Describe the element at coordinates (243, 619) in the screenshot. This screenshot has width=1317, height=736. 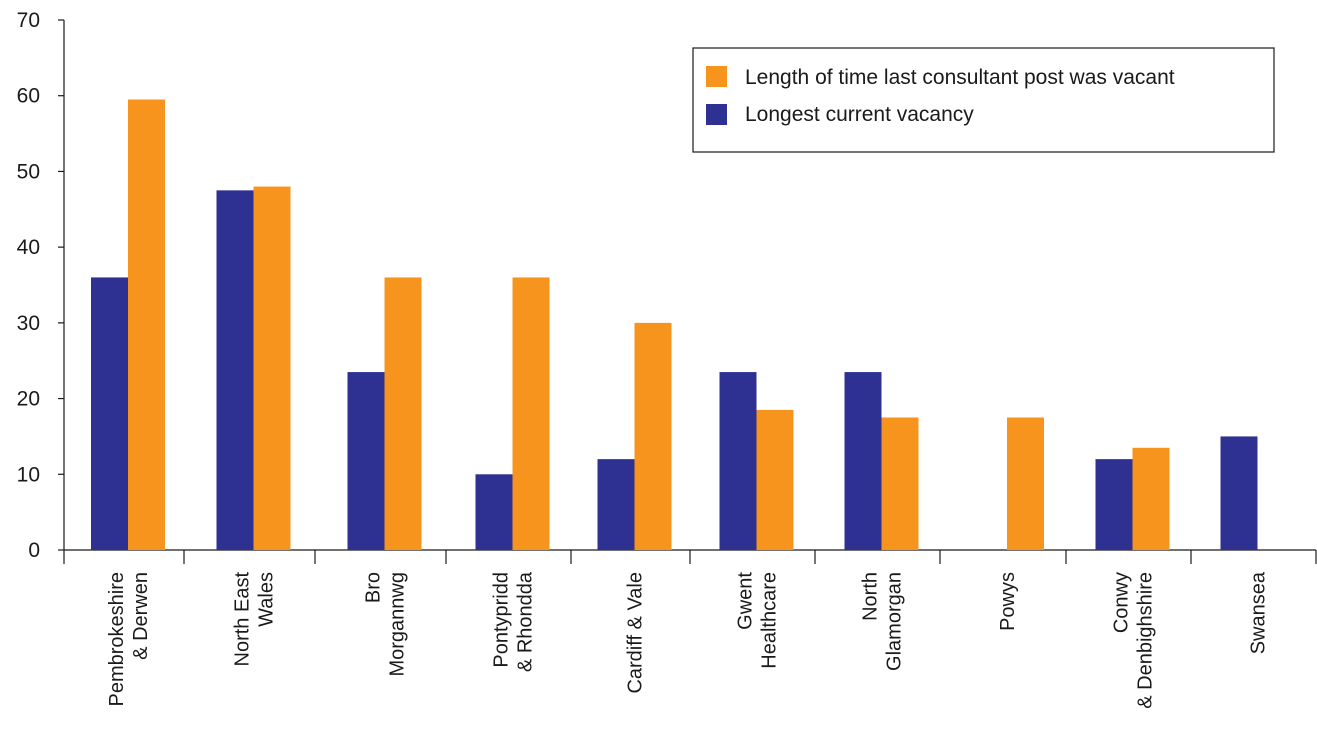
I see `x-category-label: North East` at that location.